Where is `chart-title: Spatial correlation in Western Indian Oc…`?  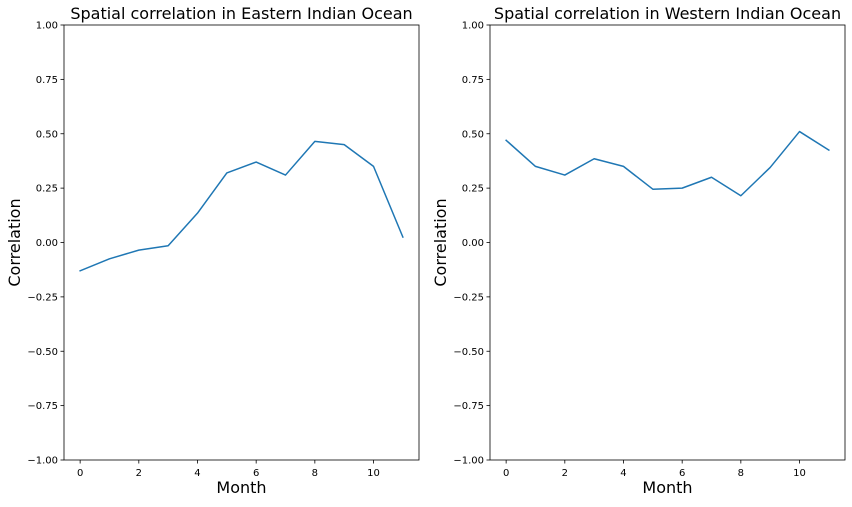
chart-title: Spatial correlation in Western Indian Oc… is located at coordinates (667, 13).